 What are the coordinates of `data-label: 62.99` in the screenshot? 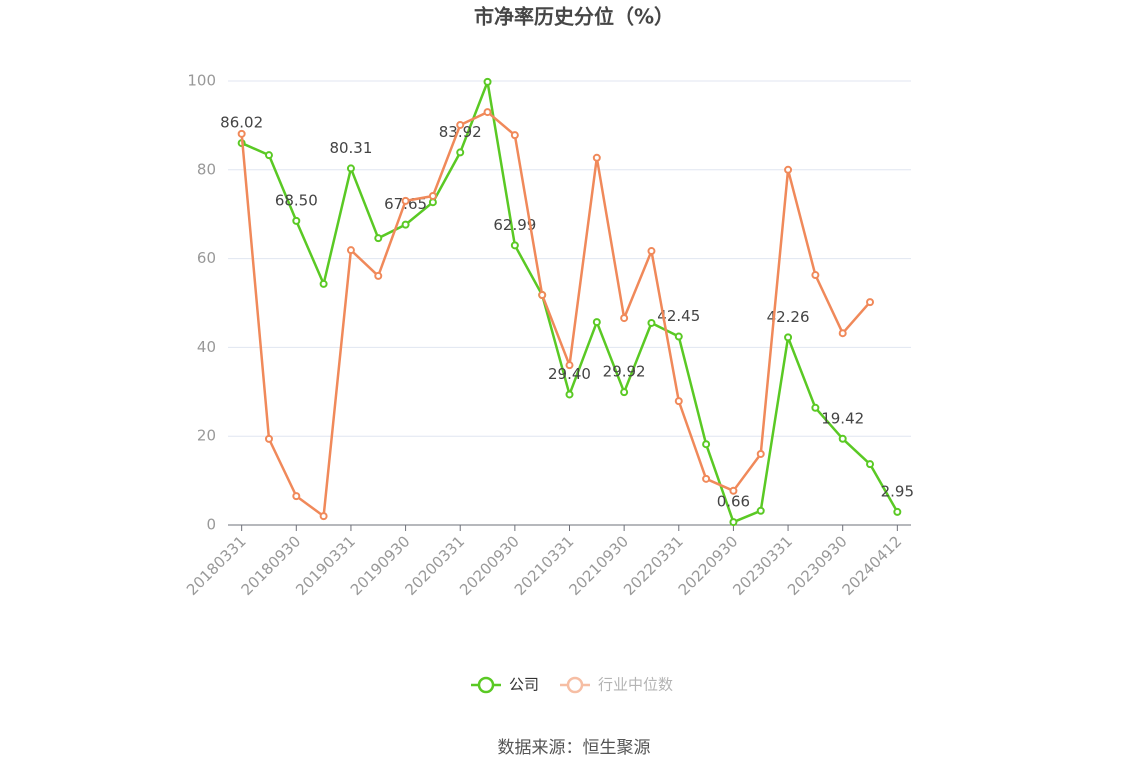 It's located at (514, 225).